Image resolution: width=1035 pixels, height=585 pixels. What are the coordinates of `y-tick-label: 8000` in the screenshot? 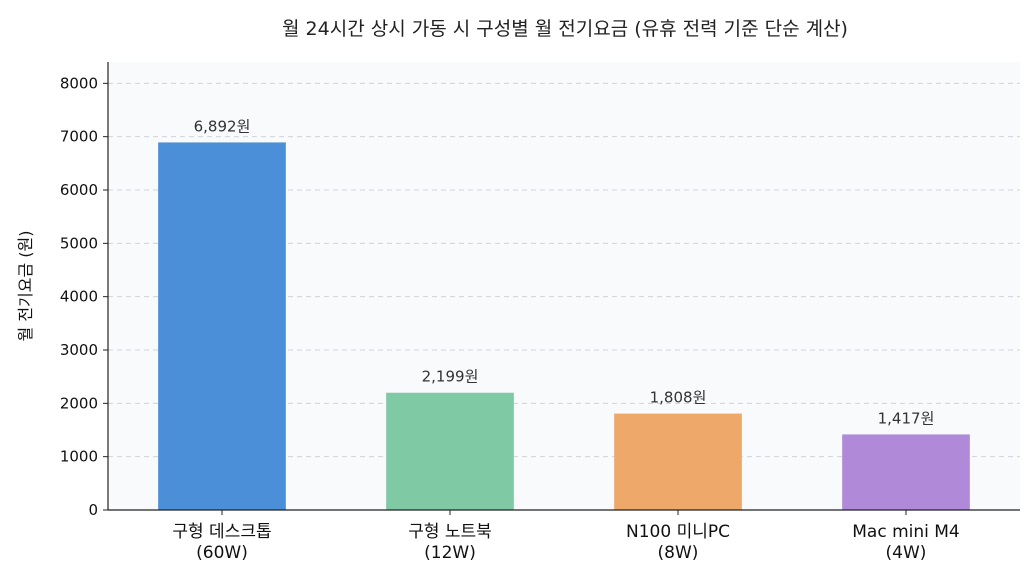 It's located at (79, 83).